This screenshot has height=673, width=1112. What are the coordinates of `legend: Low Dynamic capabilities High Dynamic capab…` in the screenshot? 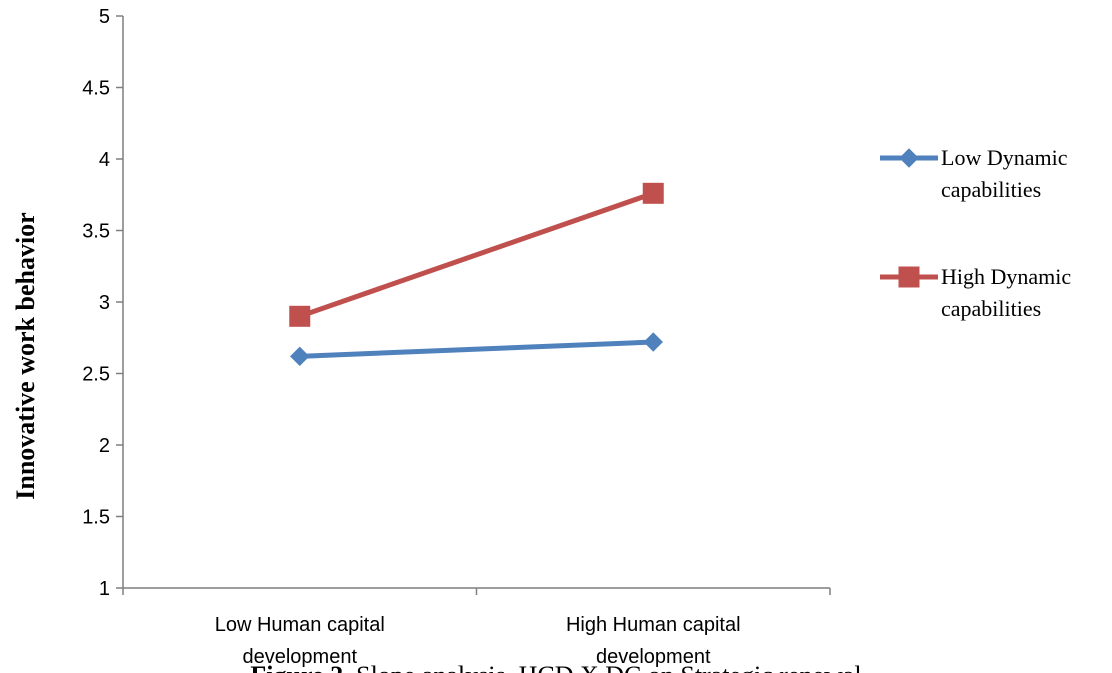 It's located at (975, 233).